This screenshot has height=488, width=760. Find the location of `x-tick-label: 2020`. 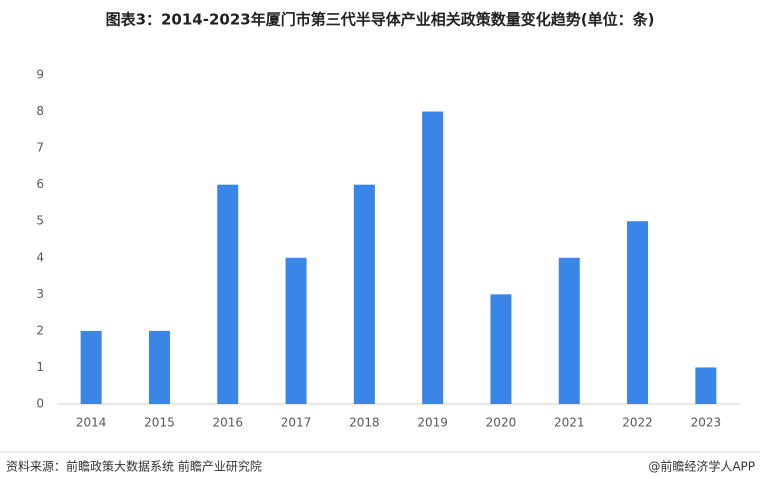

x-tick-label: 2020 is located at coordinates (501, 423).